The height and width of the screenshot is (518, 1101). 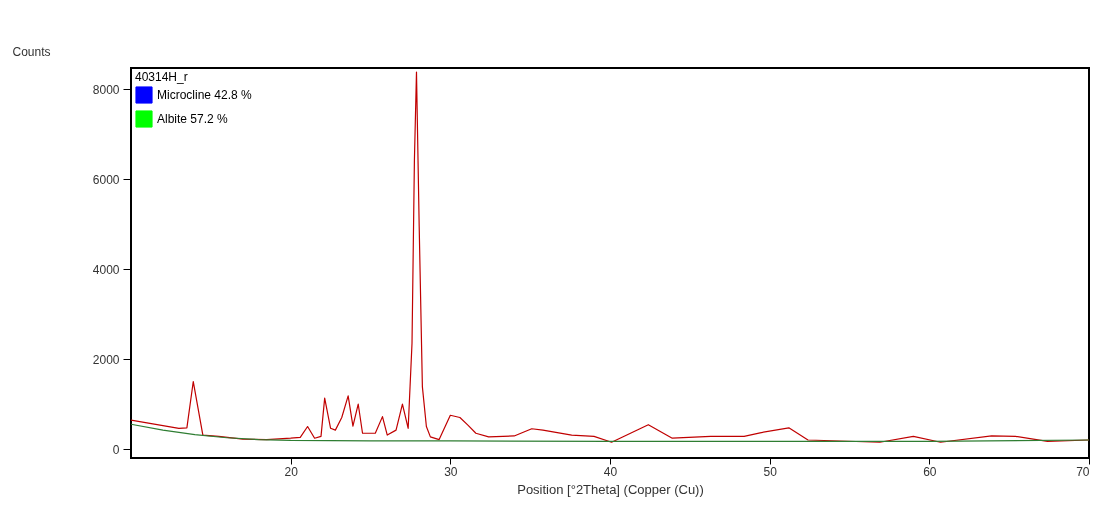 I want to click on x-axis-title: Position [°2Theta] (Copper (Cu)), so click(x=610, y=489).